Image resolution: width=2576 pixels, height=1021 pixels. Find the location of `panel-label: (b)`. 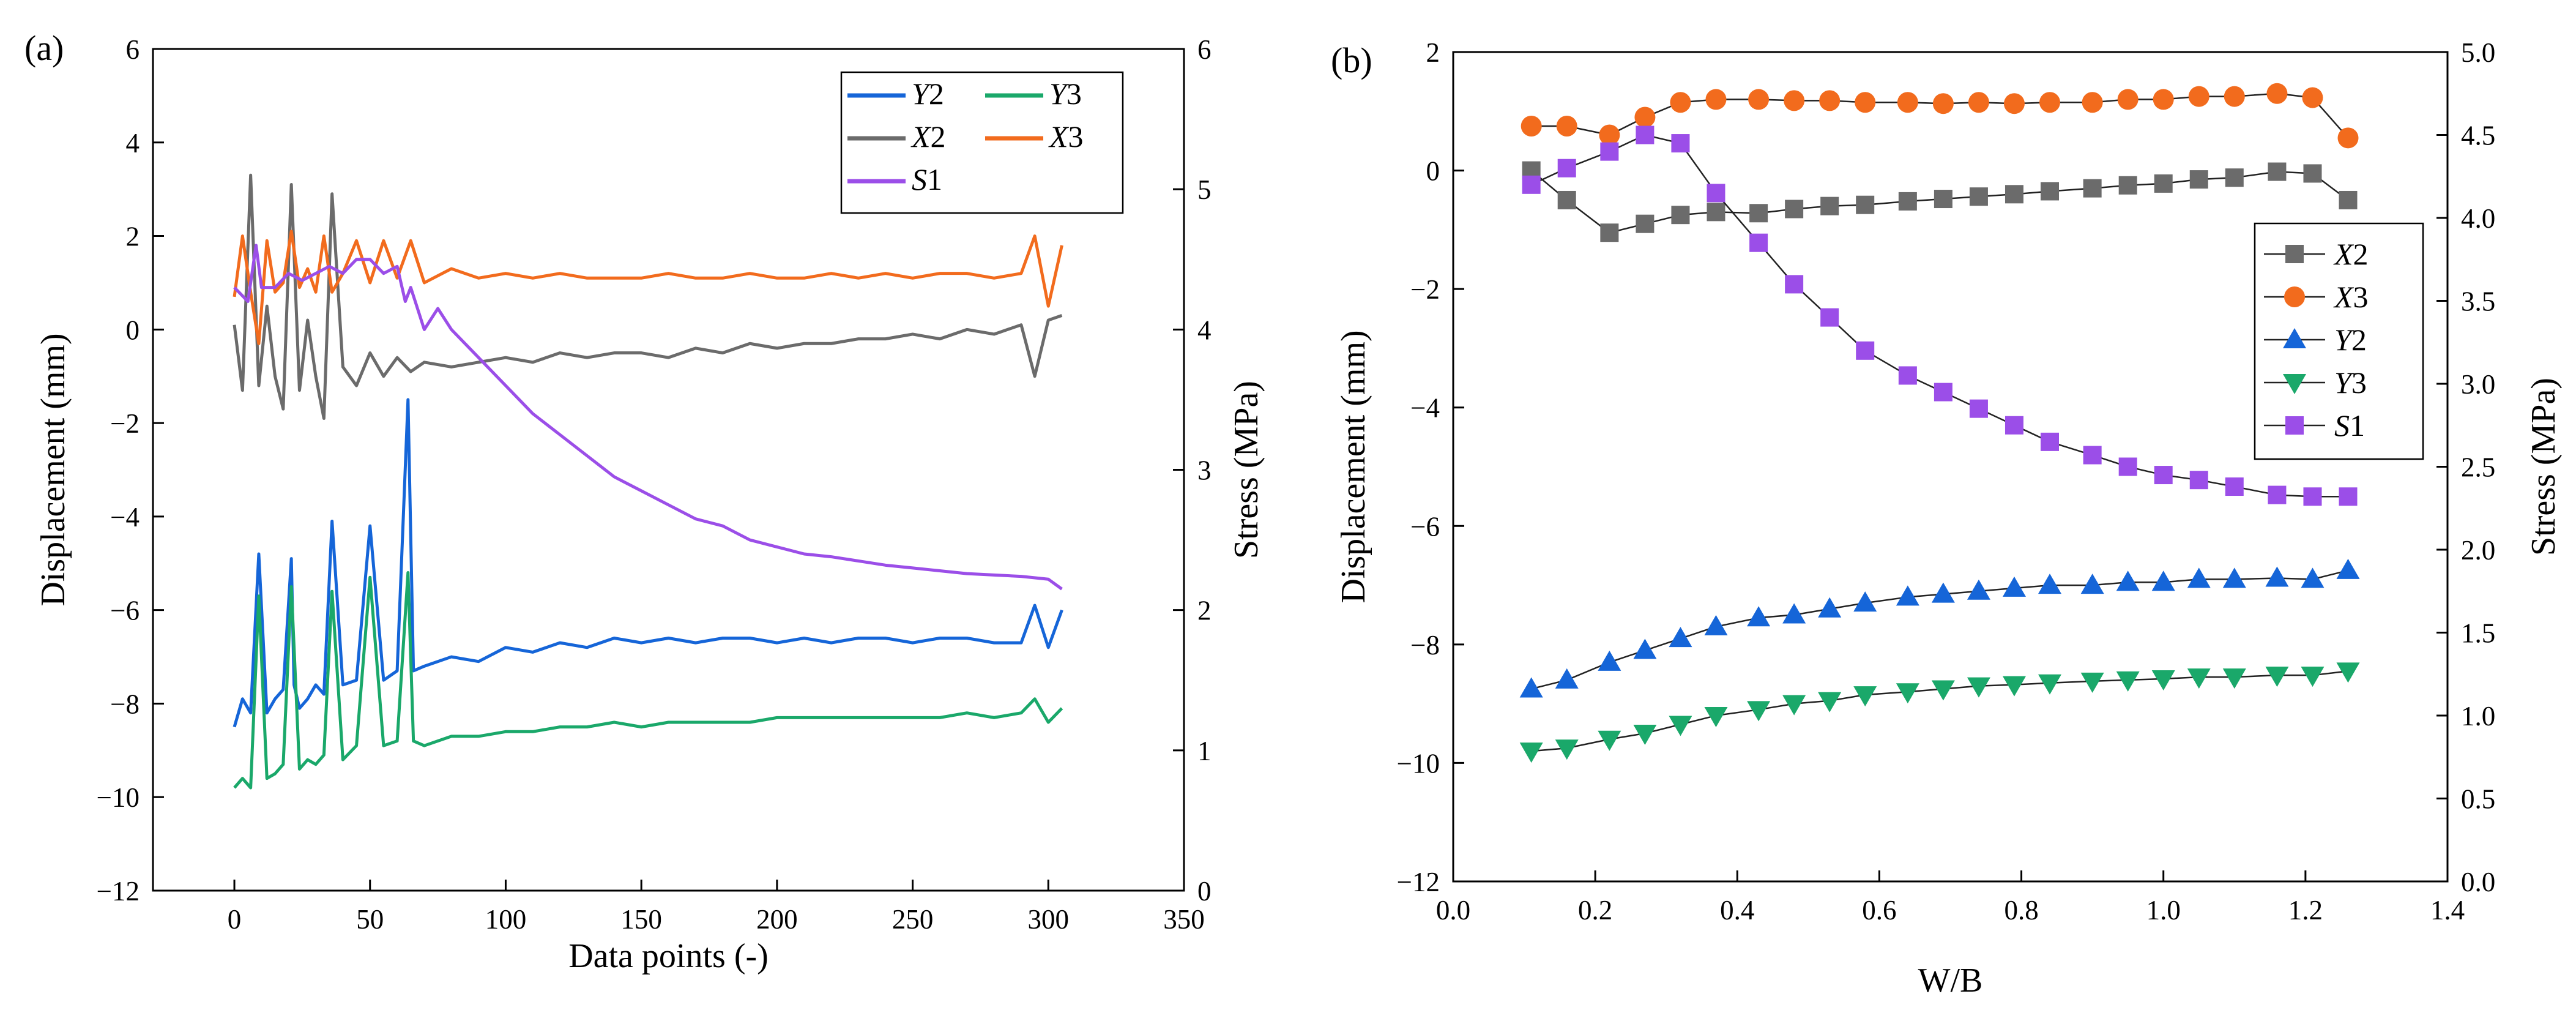

panel-label: (b) is located at coordinates (1352, 60).